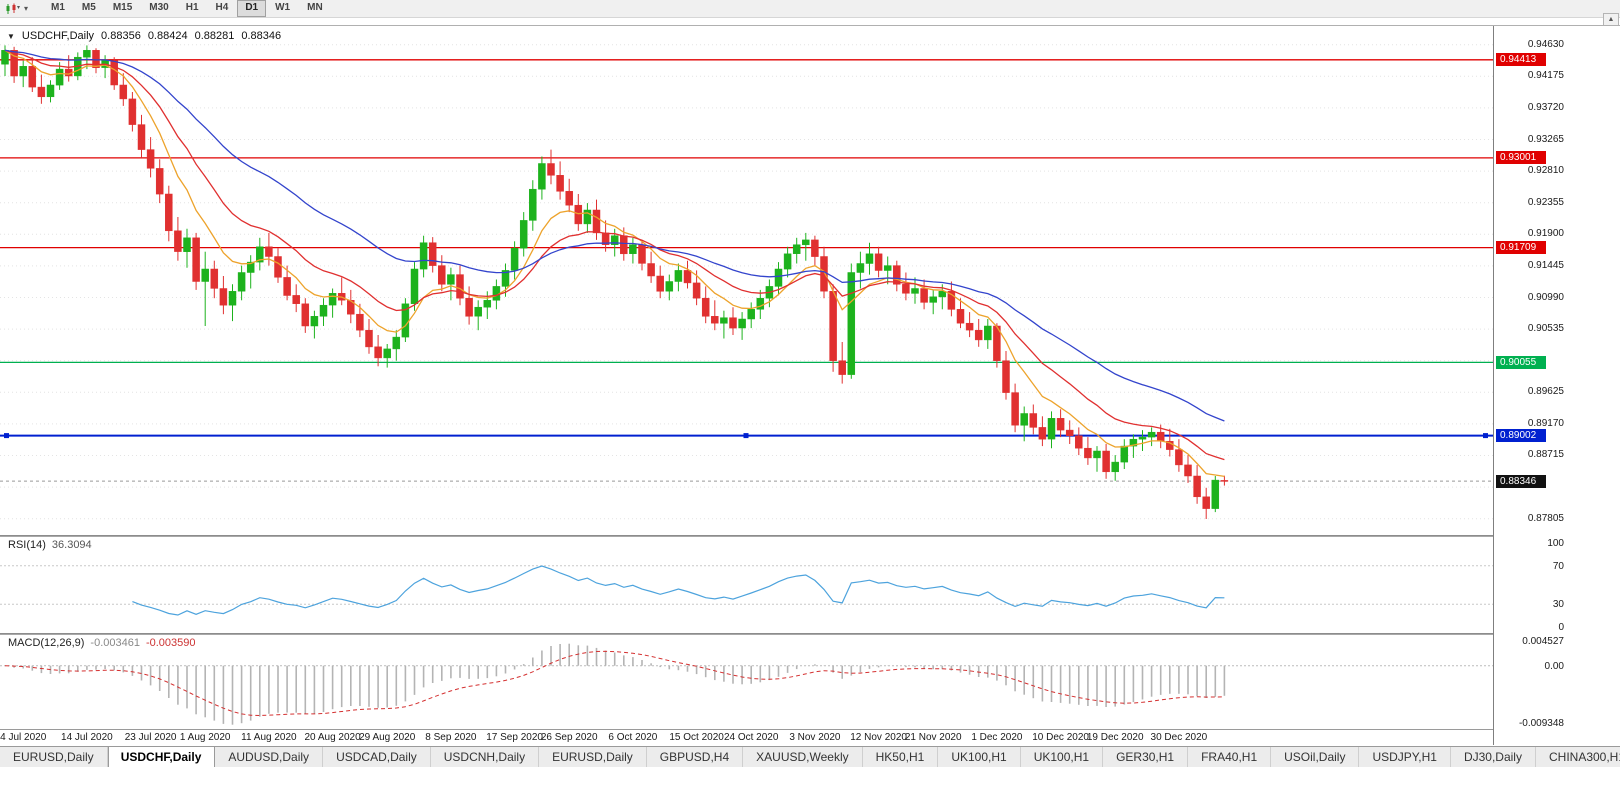  I want to click on price-axis-label: 0.89625, so click(1545, 392).